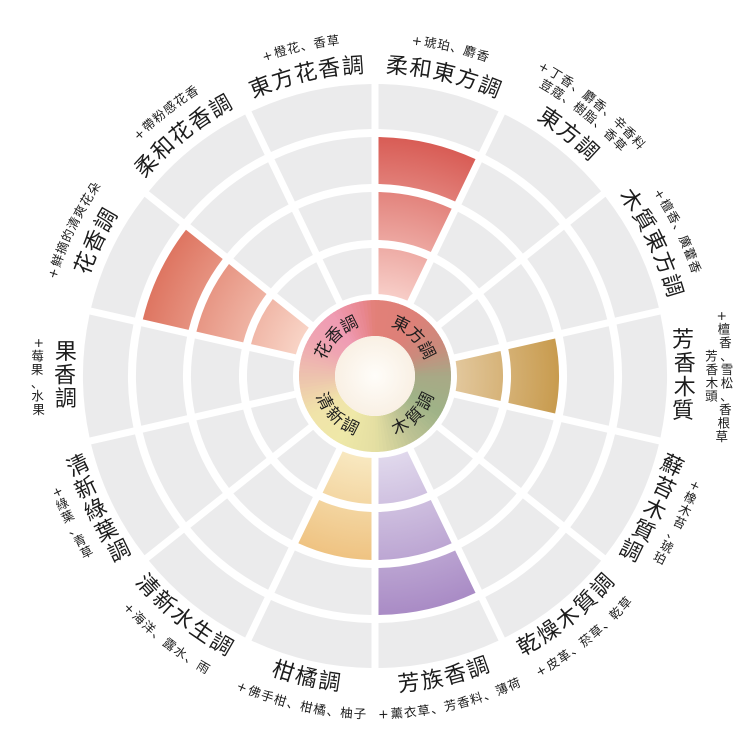  What do you see at coordinates (690, 254) in the screenshot?
I see `sector-note-2-0-char: 藿` at bounding box center [690, 254].